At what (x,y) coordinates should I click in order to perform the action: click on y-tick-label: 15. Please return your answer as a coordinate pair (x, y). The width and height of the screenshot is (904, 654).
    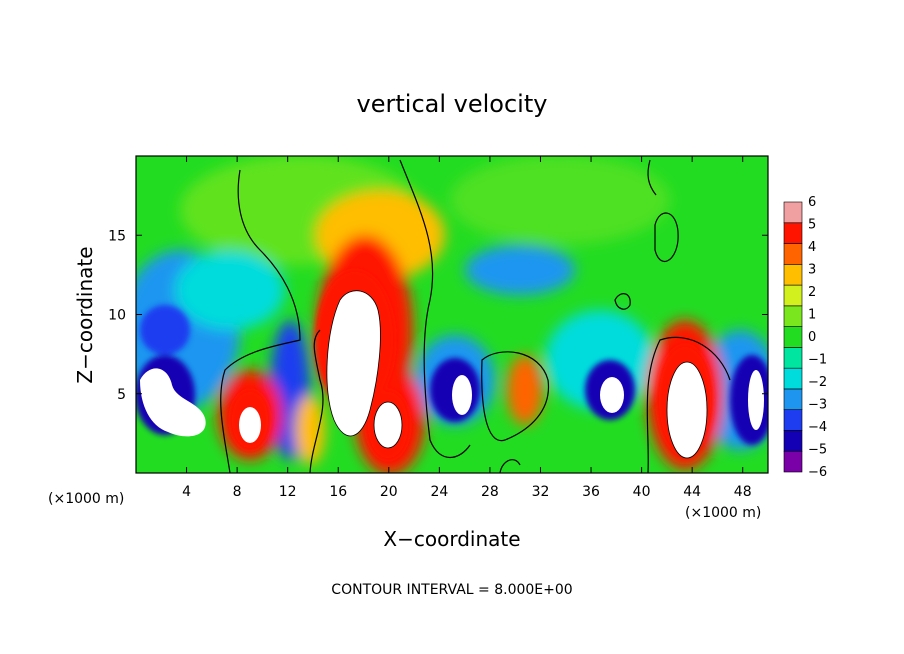
    Looking at the image, I should click on (117, 236).